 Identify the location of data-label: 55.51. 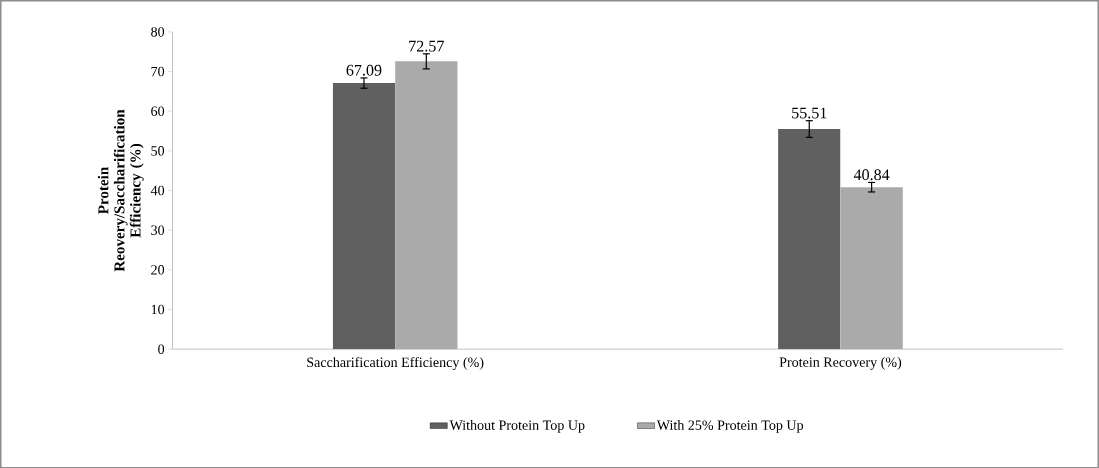
(809, 113).